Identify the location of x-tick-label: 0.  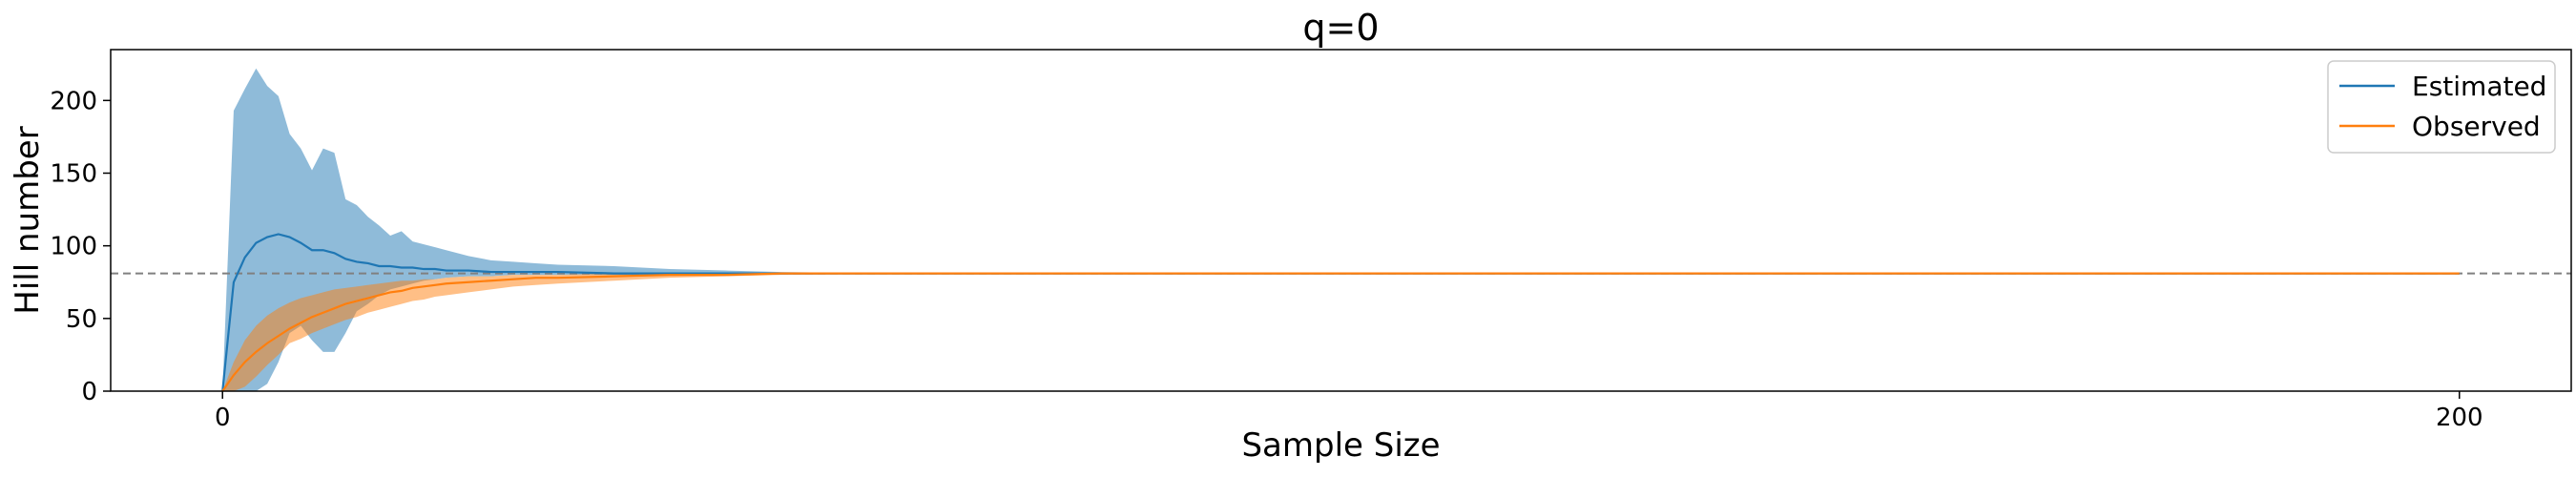
(223, 418).